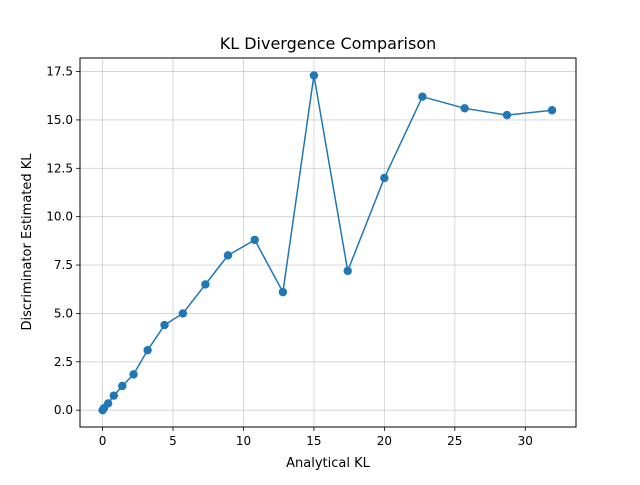 Image resolution: width=640 pixels, height=485 pixels. Describe the element at coordinates (313, 441) in the screenshot. I see `x-tick-label: 15` at that location.